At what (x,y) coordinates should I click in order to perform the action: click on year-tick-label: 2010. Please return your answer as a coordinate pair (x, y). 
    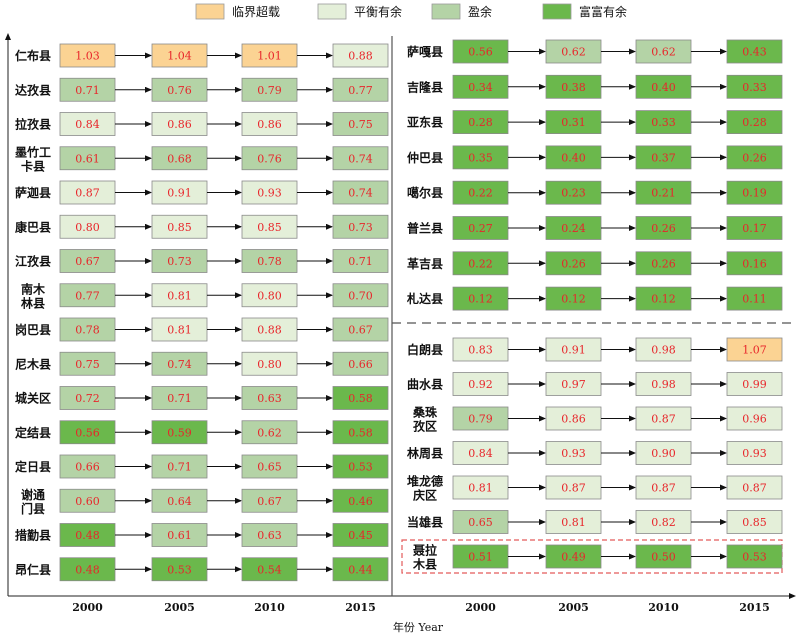
    Looking at the image, I should click on (269, 607).